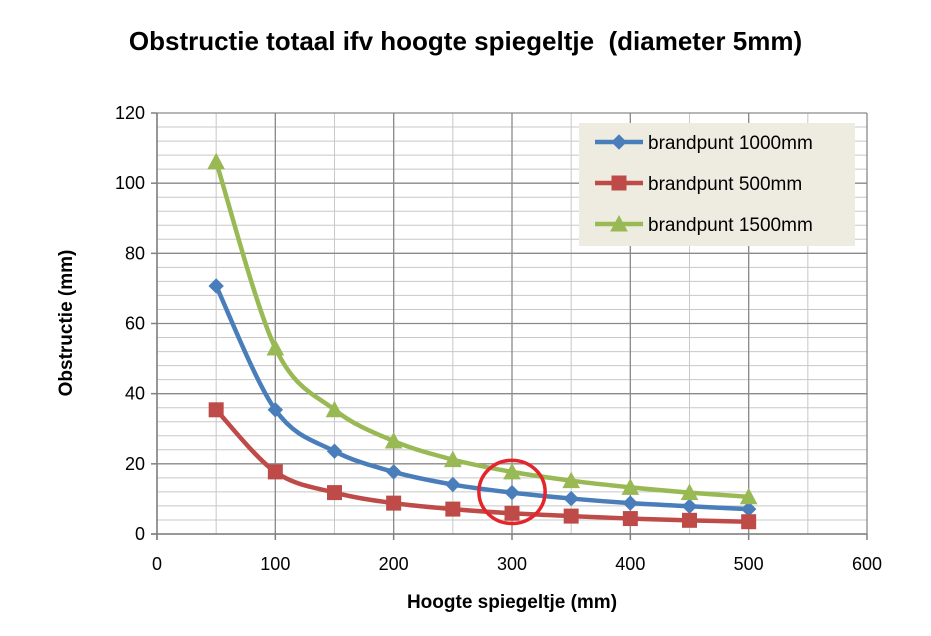 This screenshot has width=931, height=636. Describe the element at coordinates (867, 564) in the screenshot. I see `x-tick-label: 600` at that location.